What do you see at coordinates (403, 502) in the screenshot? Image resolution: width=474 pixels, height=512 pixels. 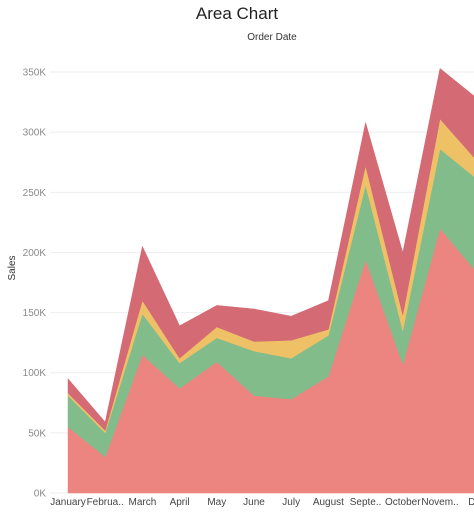 I see `x-tick-label: October` at bounding box center [403, 502].